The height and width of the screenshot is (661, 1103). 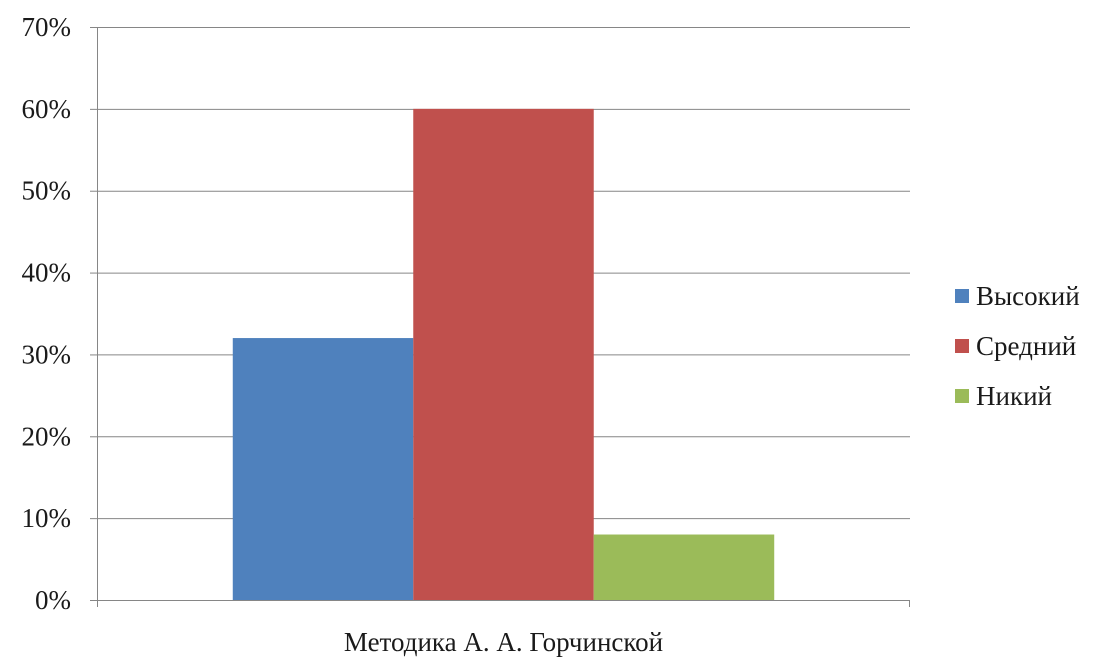 I want to click on y-tick-label: 70%, so click(x=47, y=27).